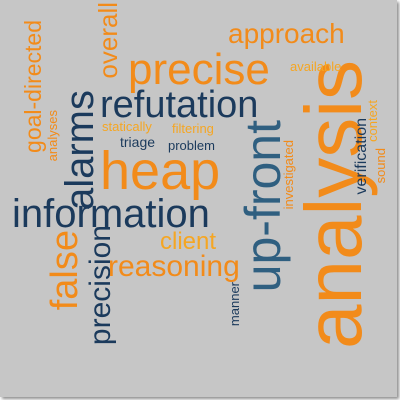 The image size is (400, 400). Describe the element at coordinates (191, 145) in the screenshot. I see `word-problem: problem` at that location.